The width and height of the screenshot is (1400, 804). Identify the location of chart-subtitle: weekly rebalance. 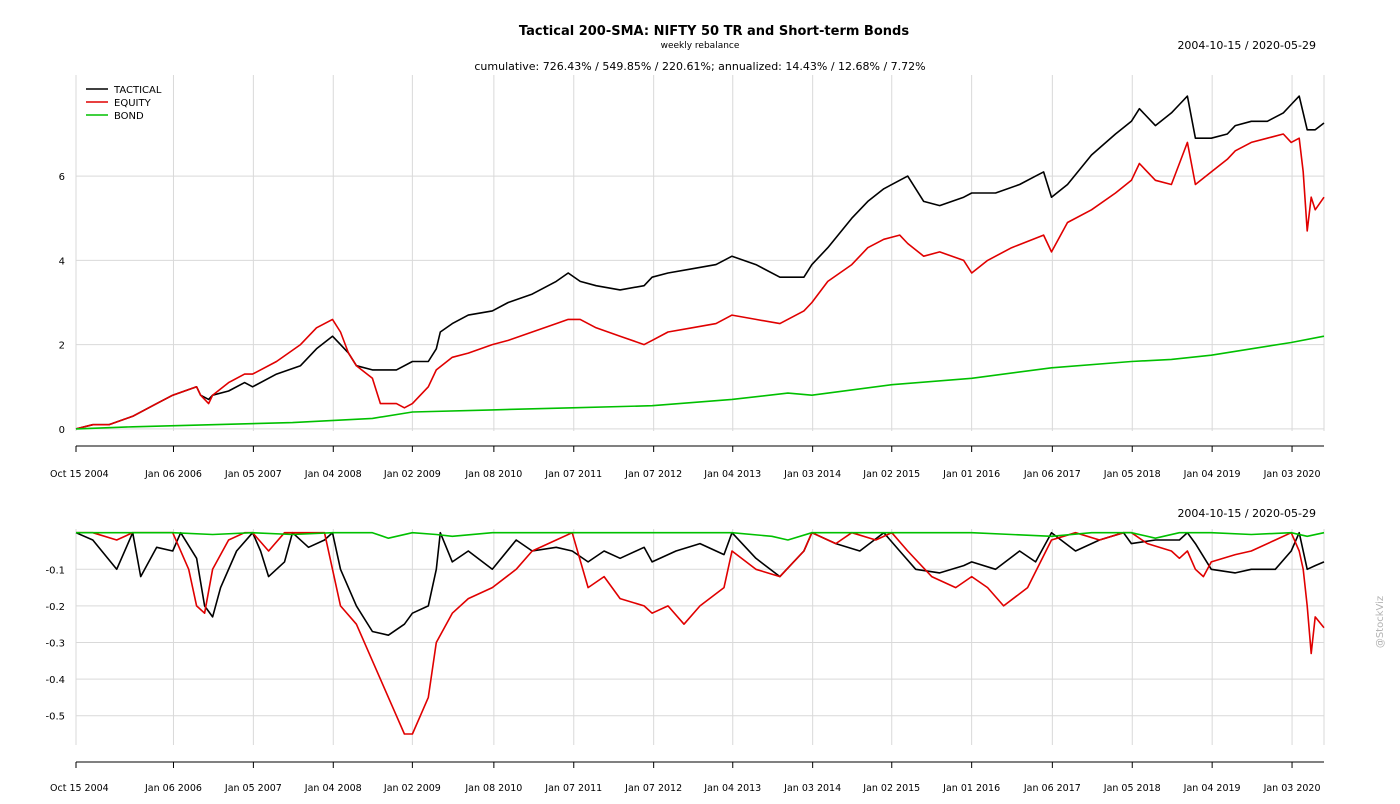
(700, 46).